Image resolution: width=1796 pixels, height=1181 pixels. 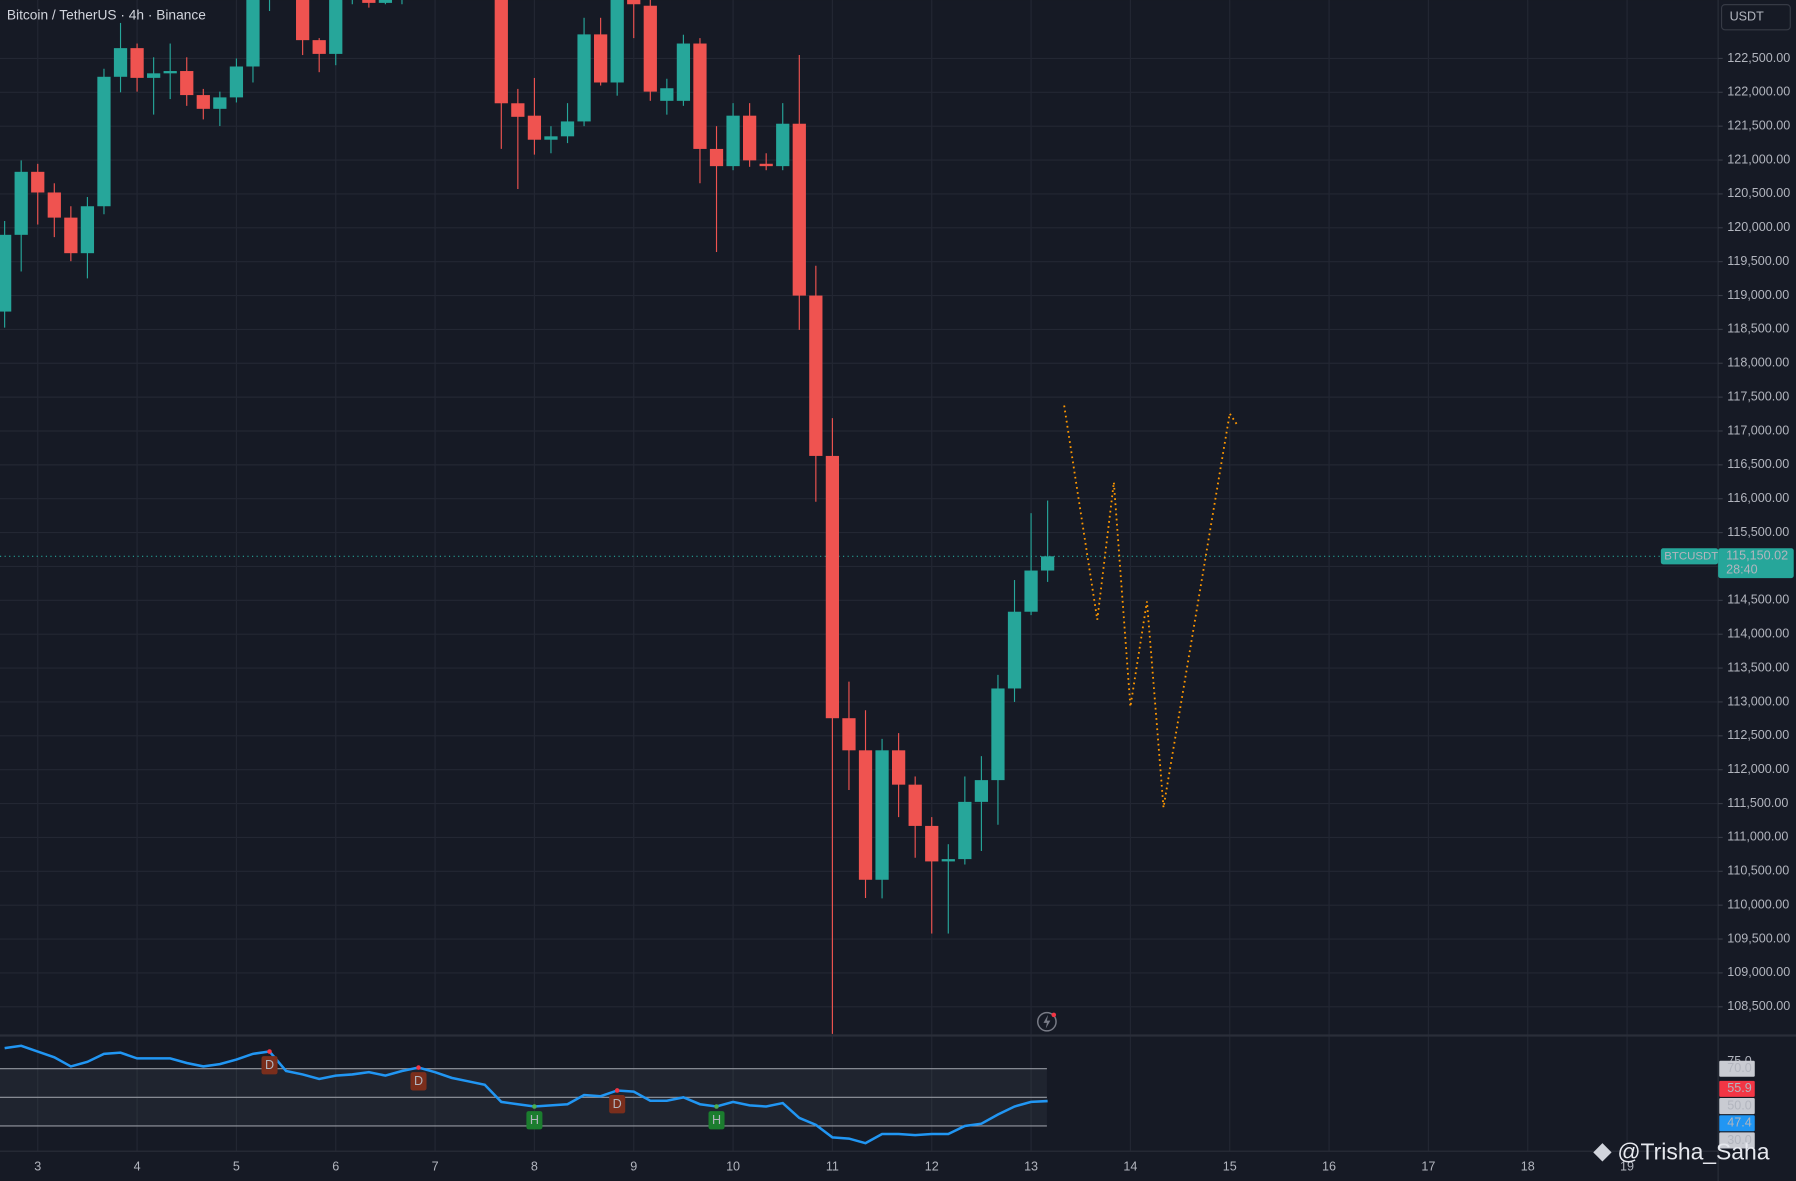 I want to click on x-tick-label: 15, so click(x=1230, y=1167).